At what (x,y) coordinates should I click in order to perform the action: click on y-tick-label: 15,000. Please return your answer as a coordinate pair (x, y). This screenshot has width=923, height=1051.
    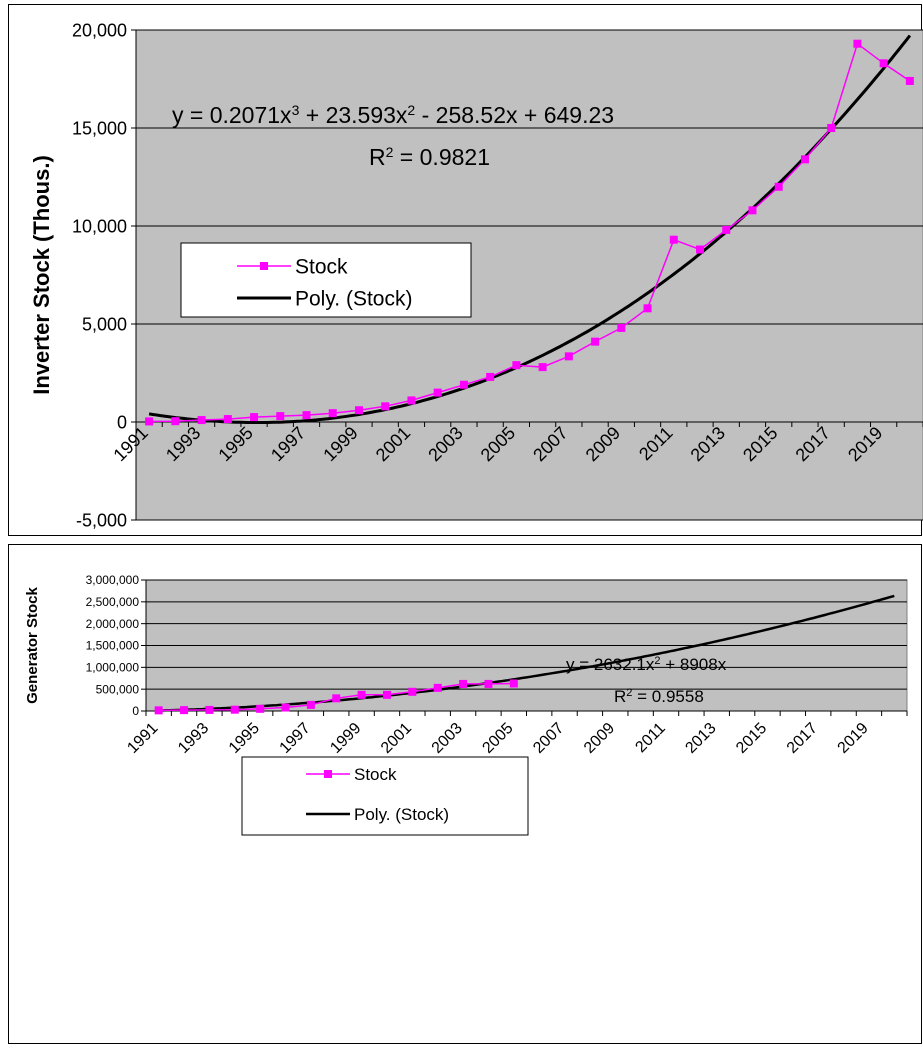
    Looking at the image, I should click on (99, 128).